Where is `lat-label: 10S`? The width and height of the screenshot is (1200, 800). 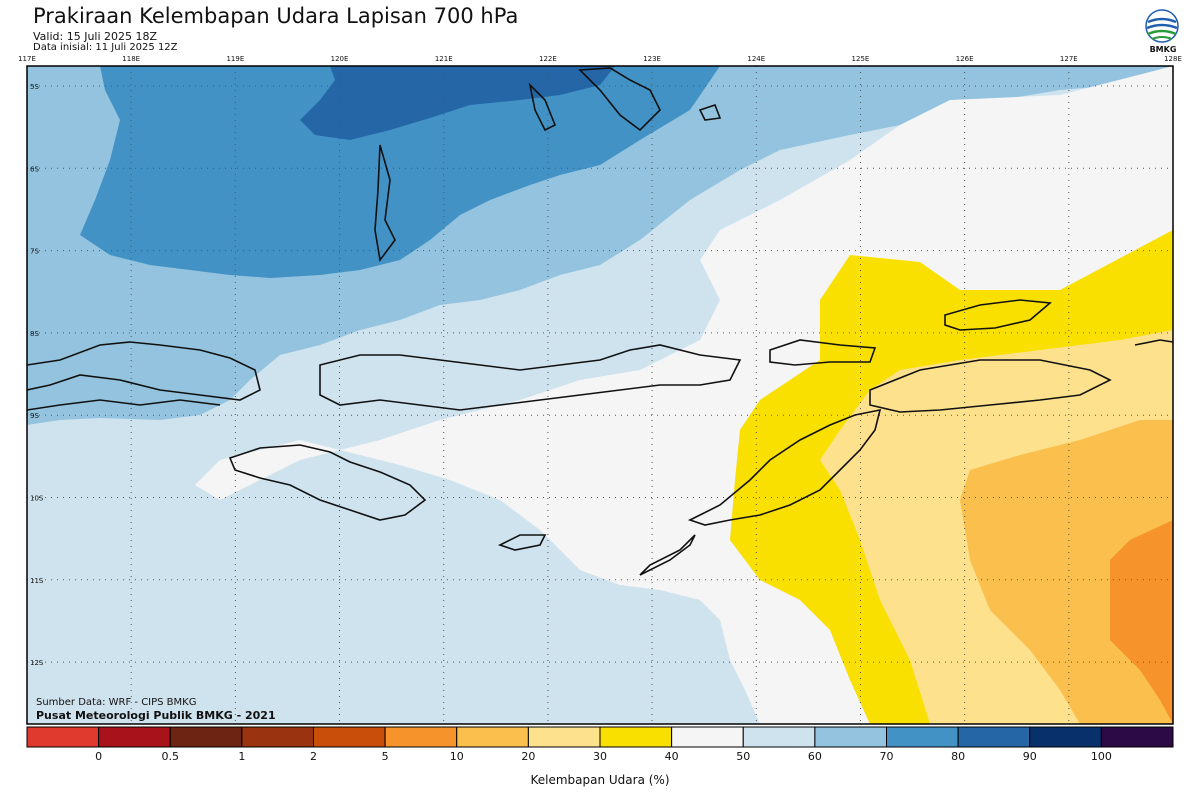 lat-label: 10S is located at coordinates (37, 499).